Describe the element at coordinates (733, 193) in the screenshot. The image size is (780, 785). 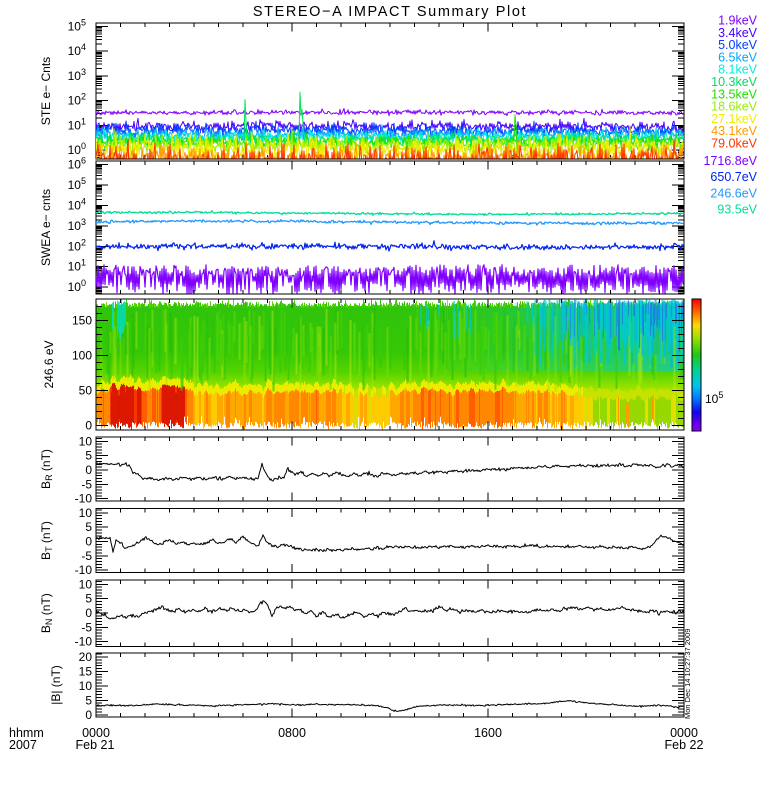
I see `svg-text: 246.6eV` at that location.